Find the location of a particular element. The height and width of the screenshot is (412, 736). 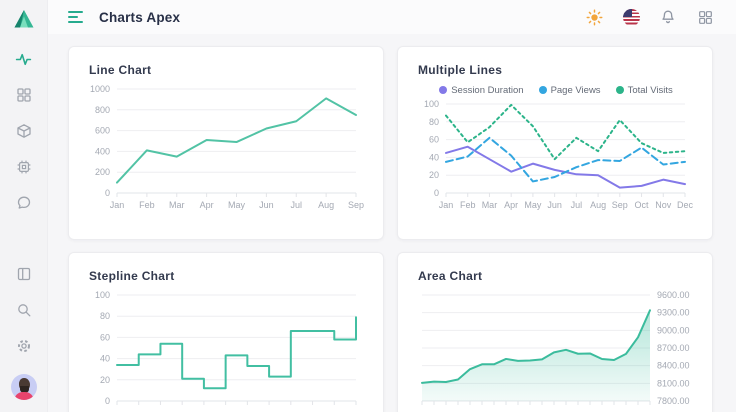

sidebar-item-chat is located at coordinates (24, 203).